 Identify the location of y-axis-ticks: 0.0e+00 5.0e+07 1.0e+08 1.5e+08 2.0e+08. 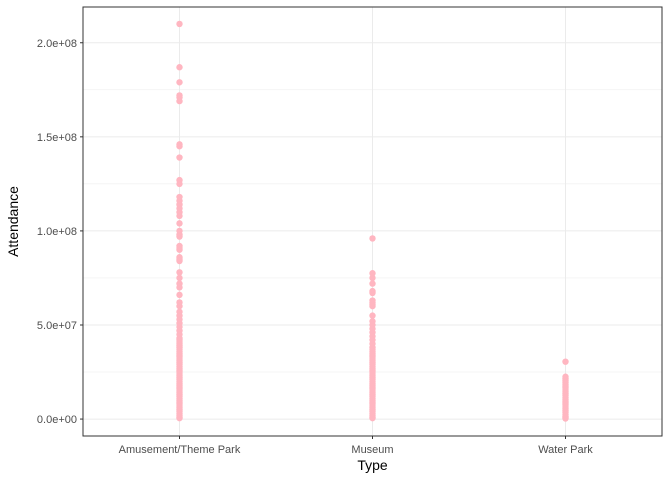
(60, 232).